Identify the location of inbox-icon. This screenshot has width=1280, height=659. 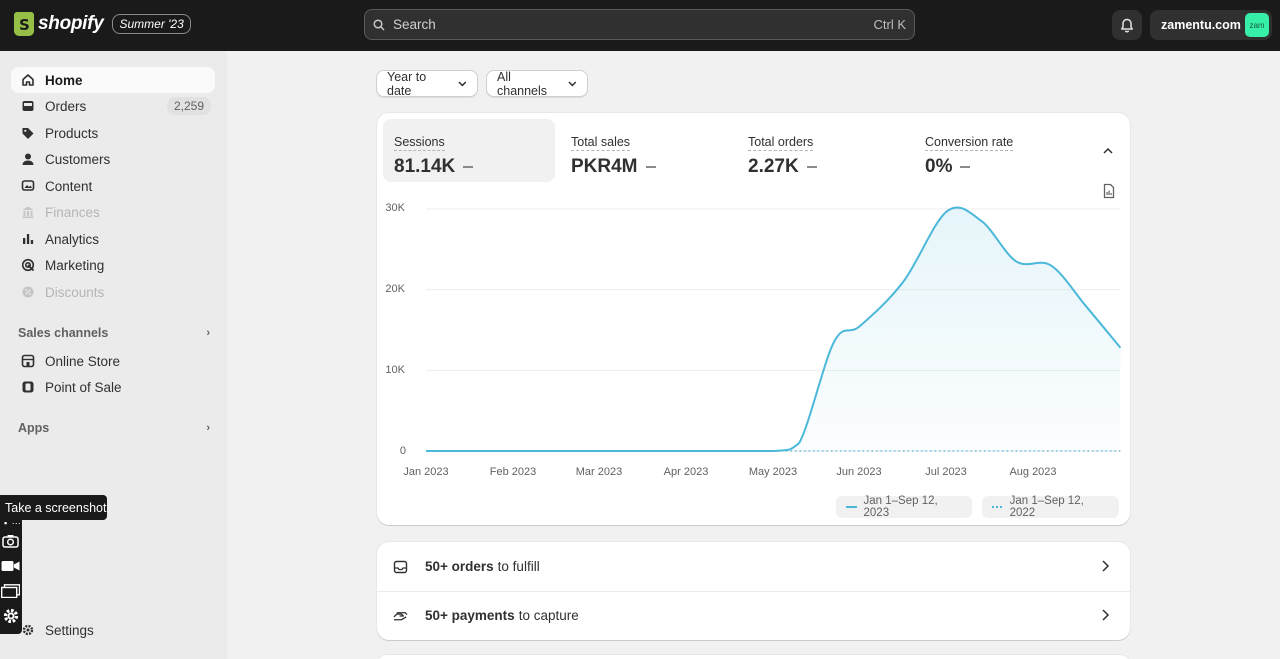
(400, 566).